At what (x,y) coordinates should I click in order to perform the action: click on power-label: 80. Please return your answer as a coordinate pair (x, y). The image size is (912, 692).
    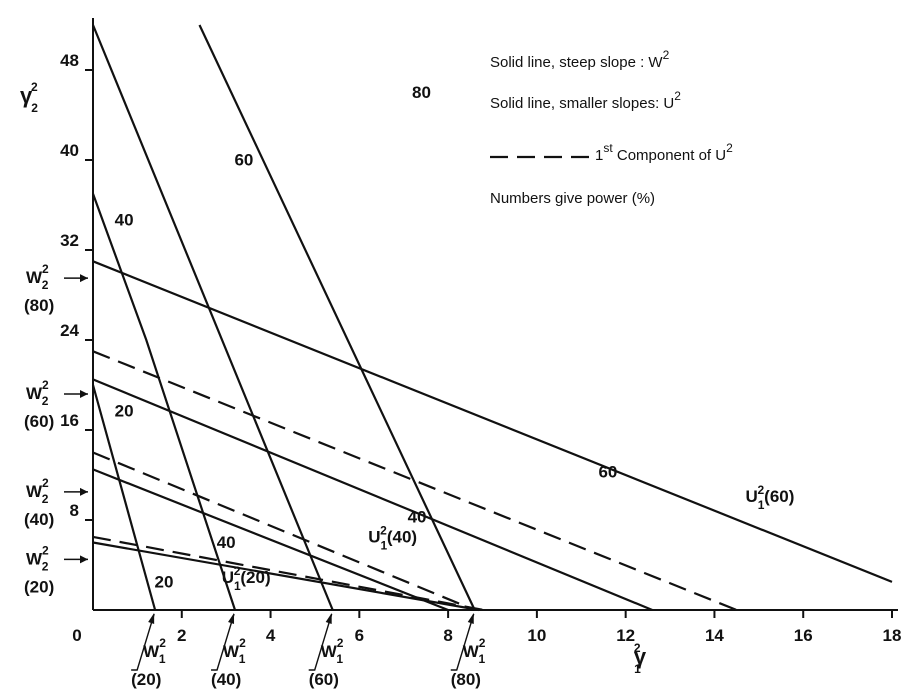
    Looking at the image, I should click on (421, 92).